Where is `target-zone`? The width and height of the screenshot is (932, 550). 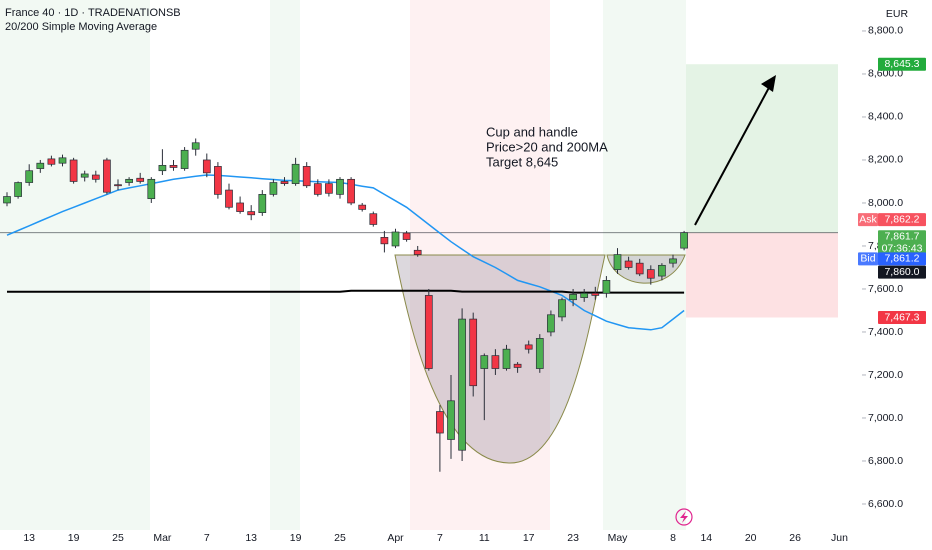
target-zone is located at coordinates (762, 148).